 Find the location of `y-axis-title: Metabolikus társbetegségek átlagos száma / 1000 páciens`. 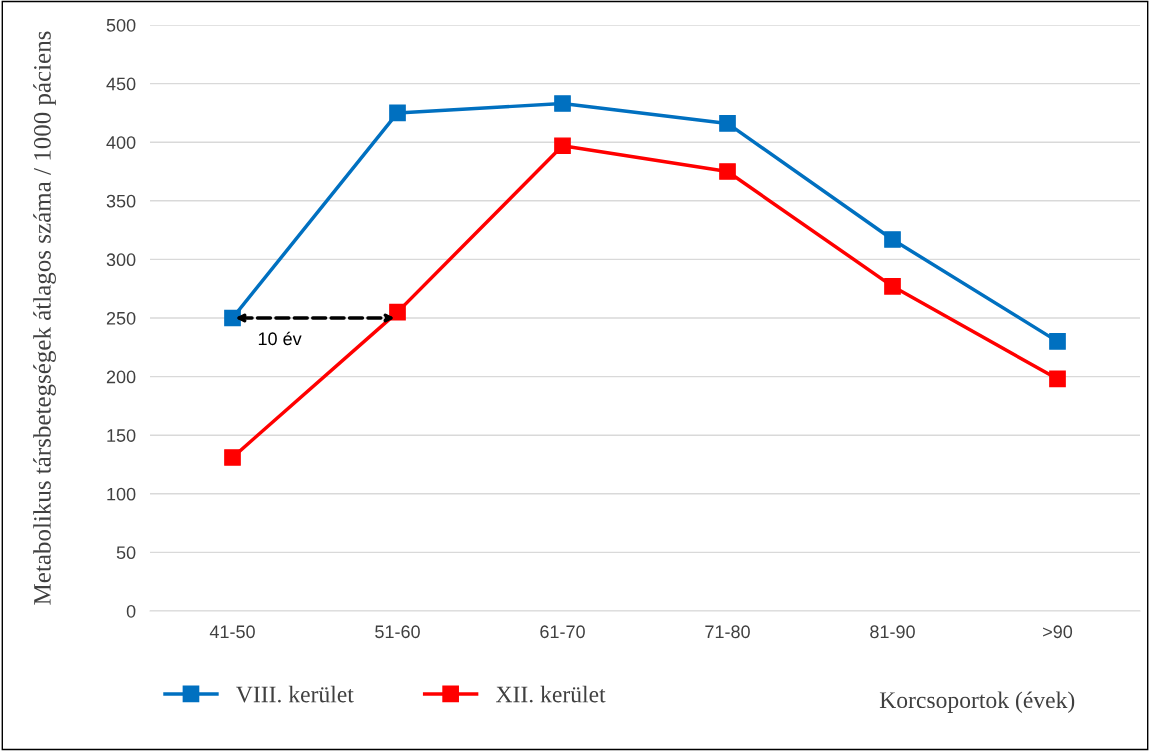

y-axis-title: Metabolikus társbetegségek átlagos száma / 1000 páciens is located at coordinates (44, 318).